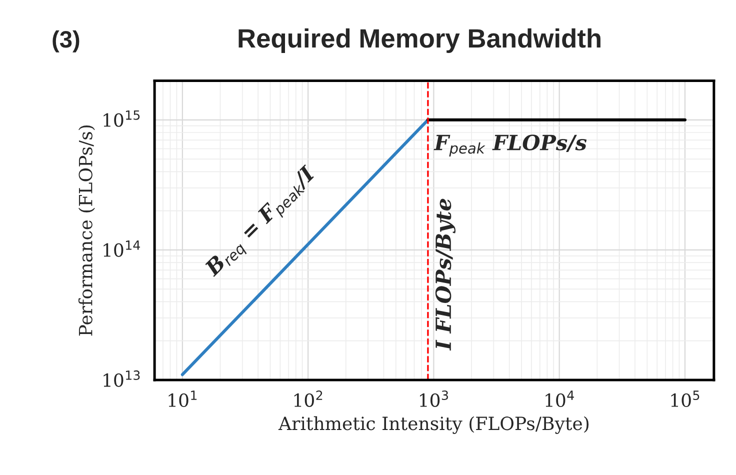 The height and width of the screenshot is (475, 736). I want to click on x-tick-label: 10$^{5}$, so click(685, 399).